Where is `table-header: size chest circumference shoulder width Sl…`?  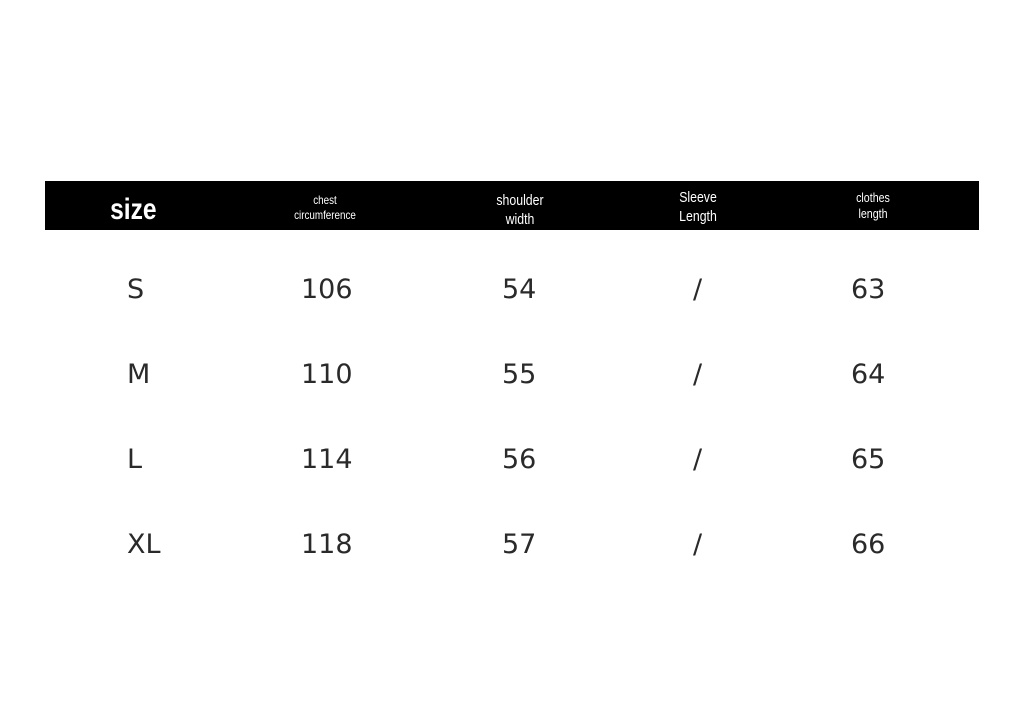 table-header: size chest circumference shoulder width Sl… is located at coordinates (512, 205).